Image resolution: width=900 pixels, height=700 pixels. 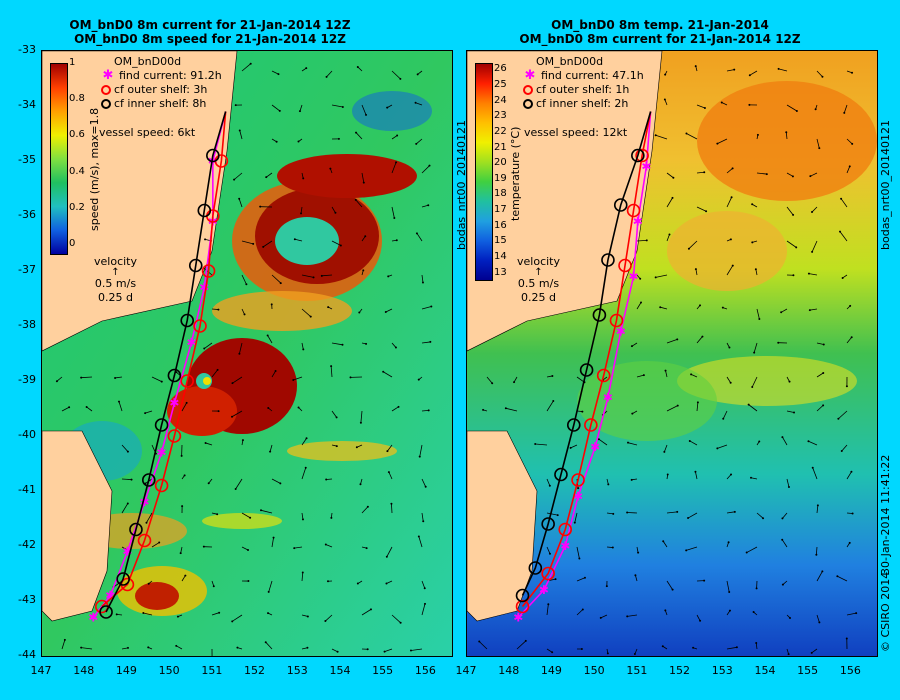 I want to click on lon-tick-label: 149, so click(x=126, y=670).